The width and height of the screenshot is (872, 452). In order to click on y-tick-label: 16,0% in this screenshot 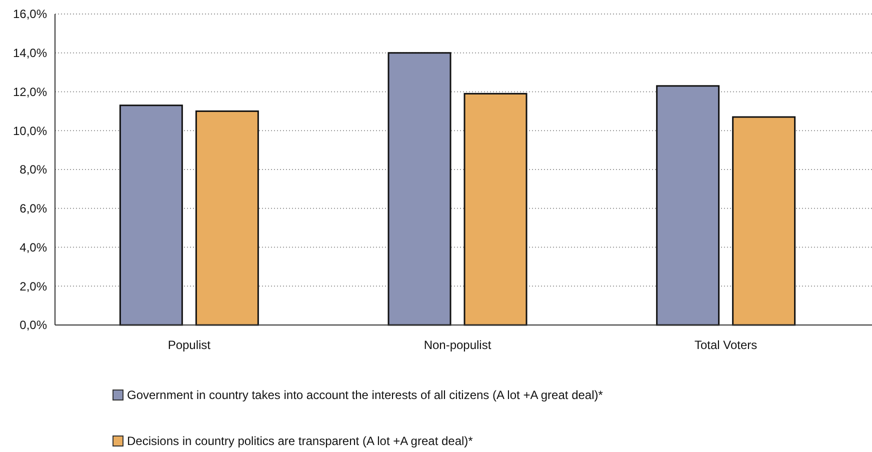, I will do `click(30, 14)`.